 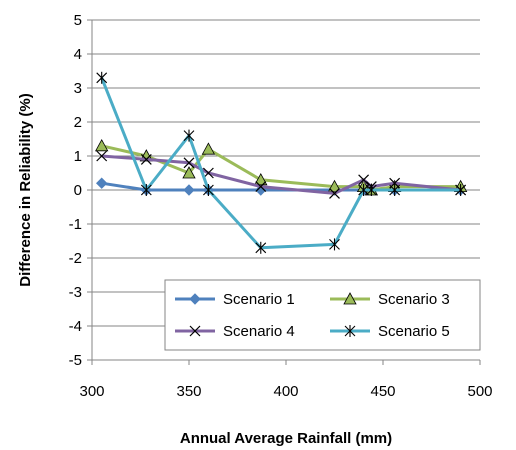 I want to click on y-tick-label: -4, so click(x=75, y=326).